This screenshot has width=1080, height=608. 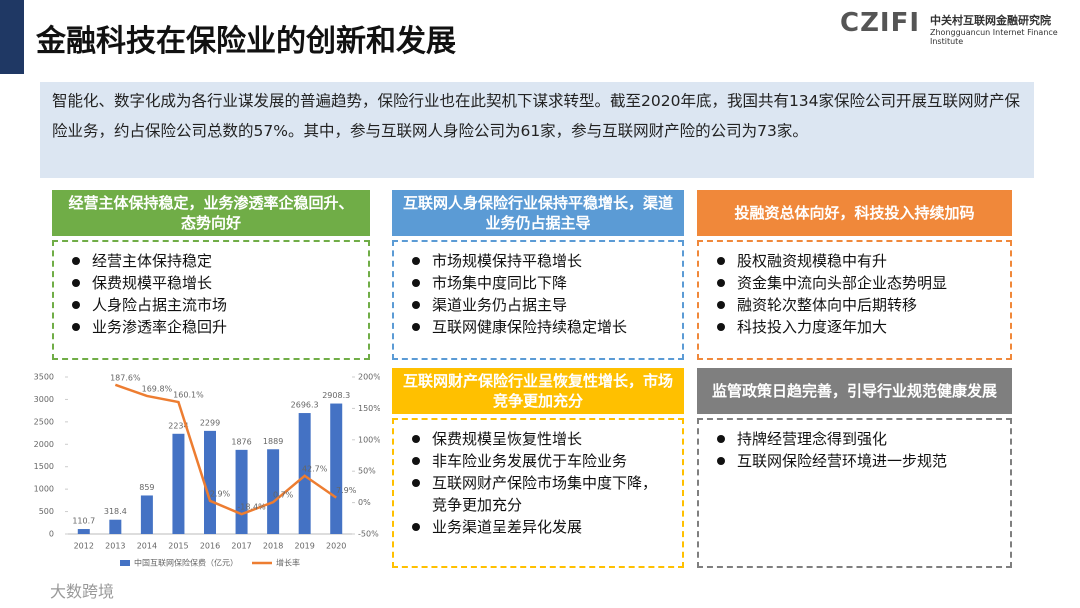 I want to click on line-value-label: 0.7%, so click(x=283, y=495).